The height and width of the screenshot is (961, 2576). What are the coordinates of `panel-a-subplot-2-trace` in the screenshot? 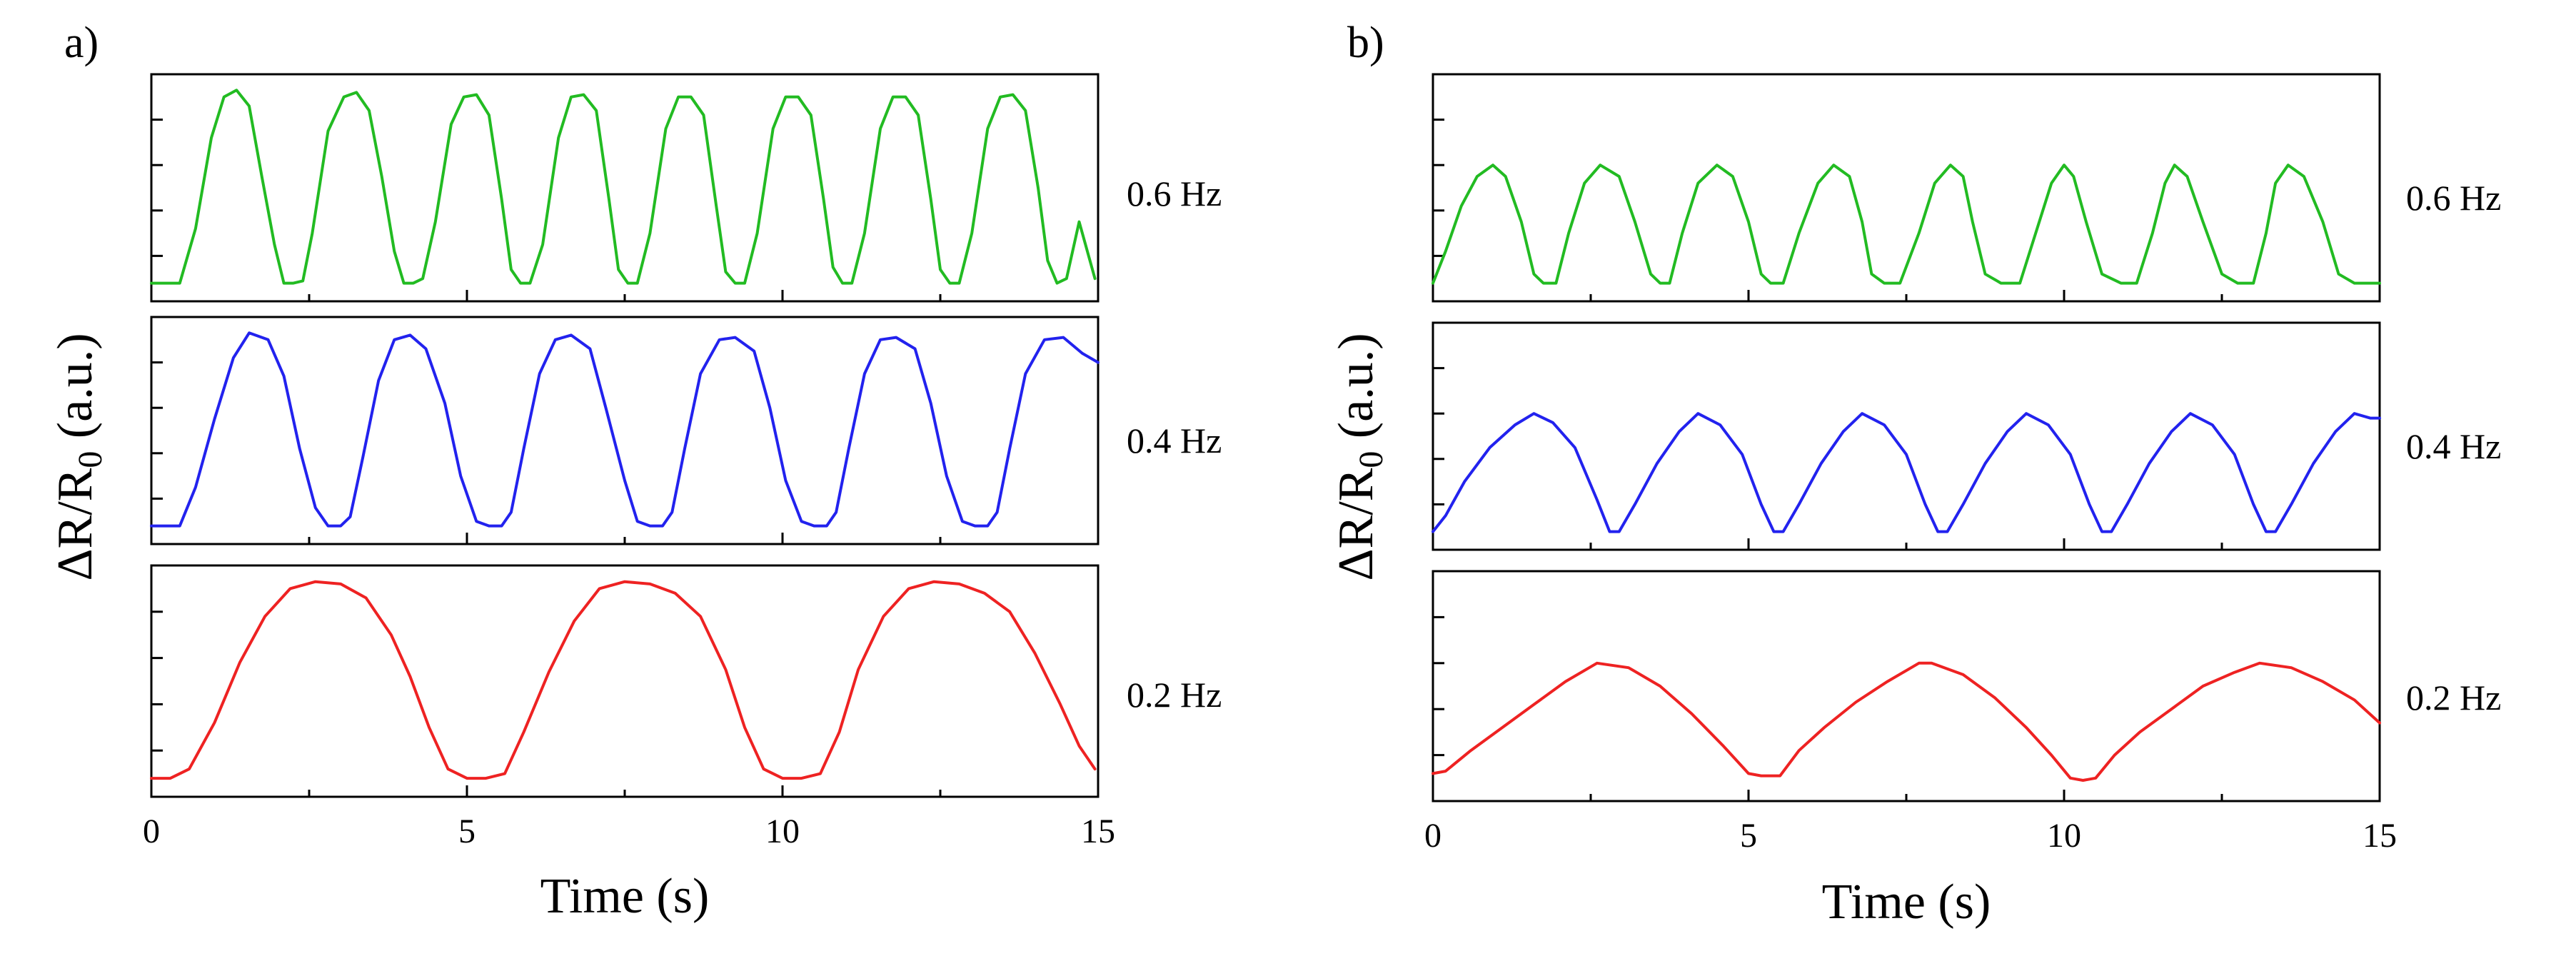 It's located at (623, 680).